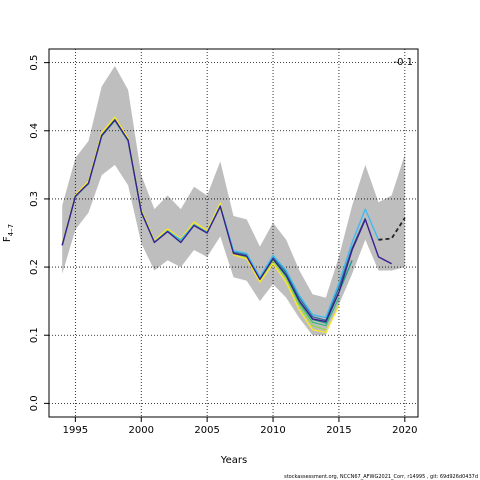 This screenshot has width=480, height=480. Describe the element at coordinates (7, 239) in the screenshot. I see `y-axis-title-main: F` at that location.